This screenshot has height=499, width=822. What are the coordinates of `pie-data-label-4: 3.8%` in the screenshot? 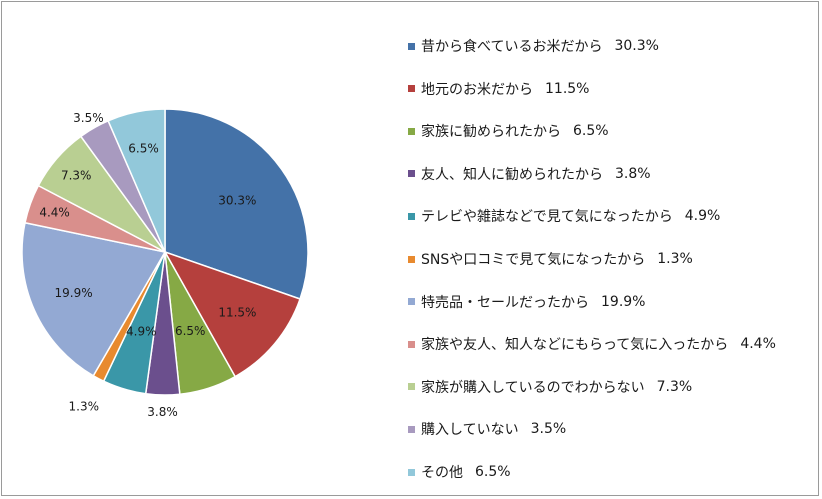 It's located at (162, 412).